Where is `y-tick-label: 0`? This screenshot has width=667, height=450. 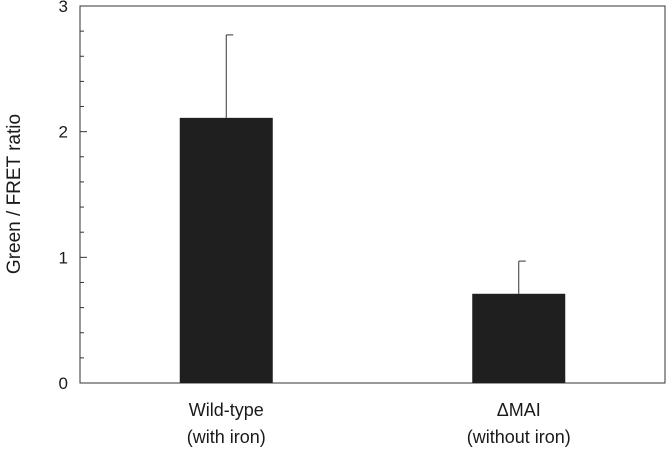 y-tick-label: 0 is located at coordinates (63, 383).